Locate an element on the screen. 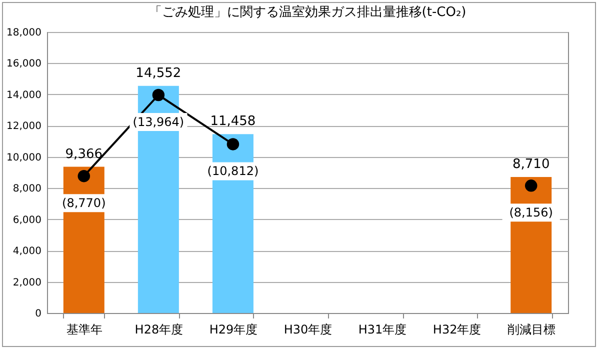  data-label: 8,710 is located at coordinates (531, 164).